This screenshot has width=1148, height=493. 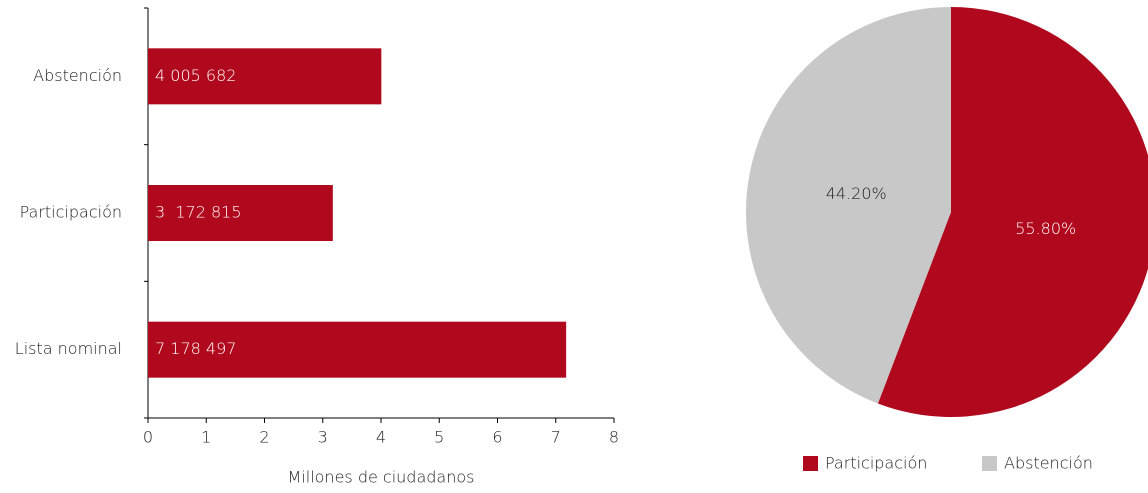 What do you see at coordinates (195, 348) in the screenshot?
I see `value-label: 7 178 497` at bounding box center [195, 348].